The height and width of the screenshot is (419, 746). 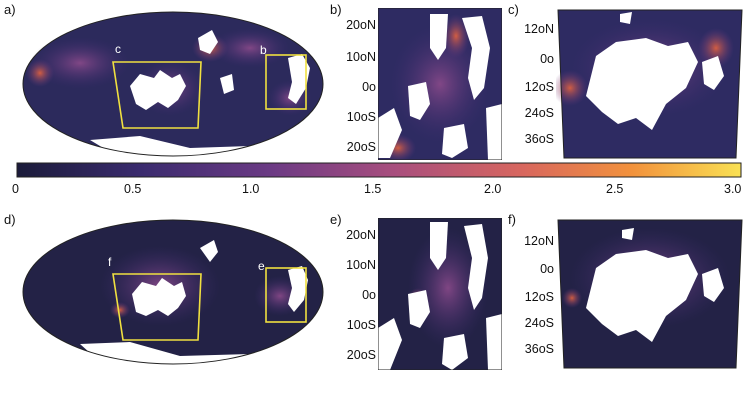 I want to click on panel-b-label: b), so click(x=336, y=9).